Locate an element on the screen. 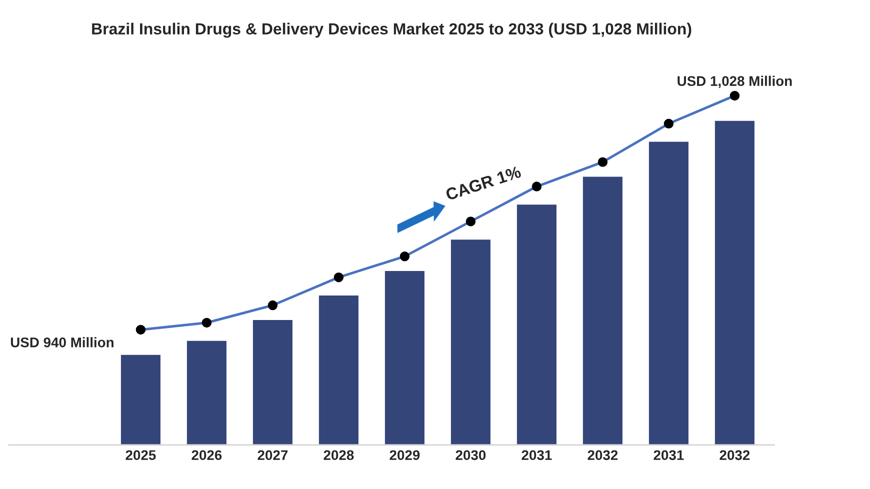 The height and width of the screenshot is (489, 870). x-tick-label: 2027 is located at coordinates (273, 455).